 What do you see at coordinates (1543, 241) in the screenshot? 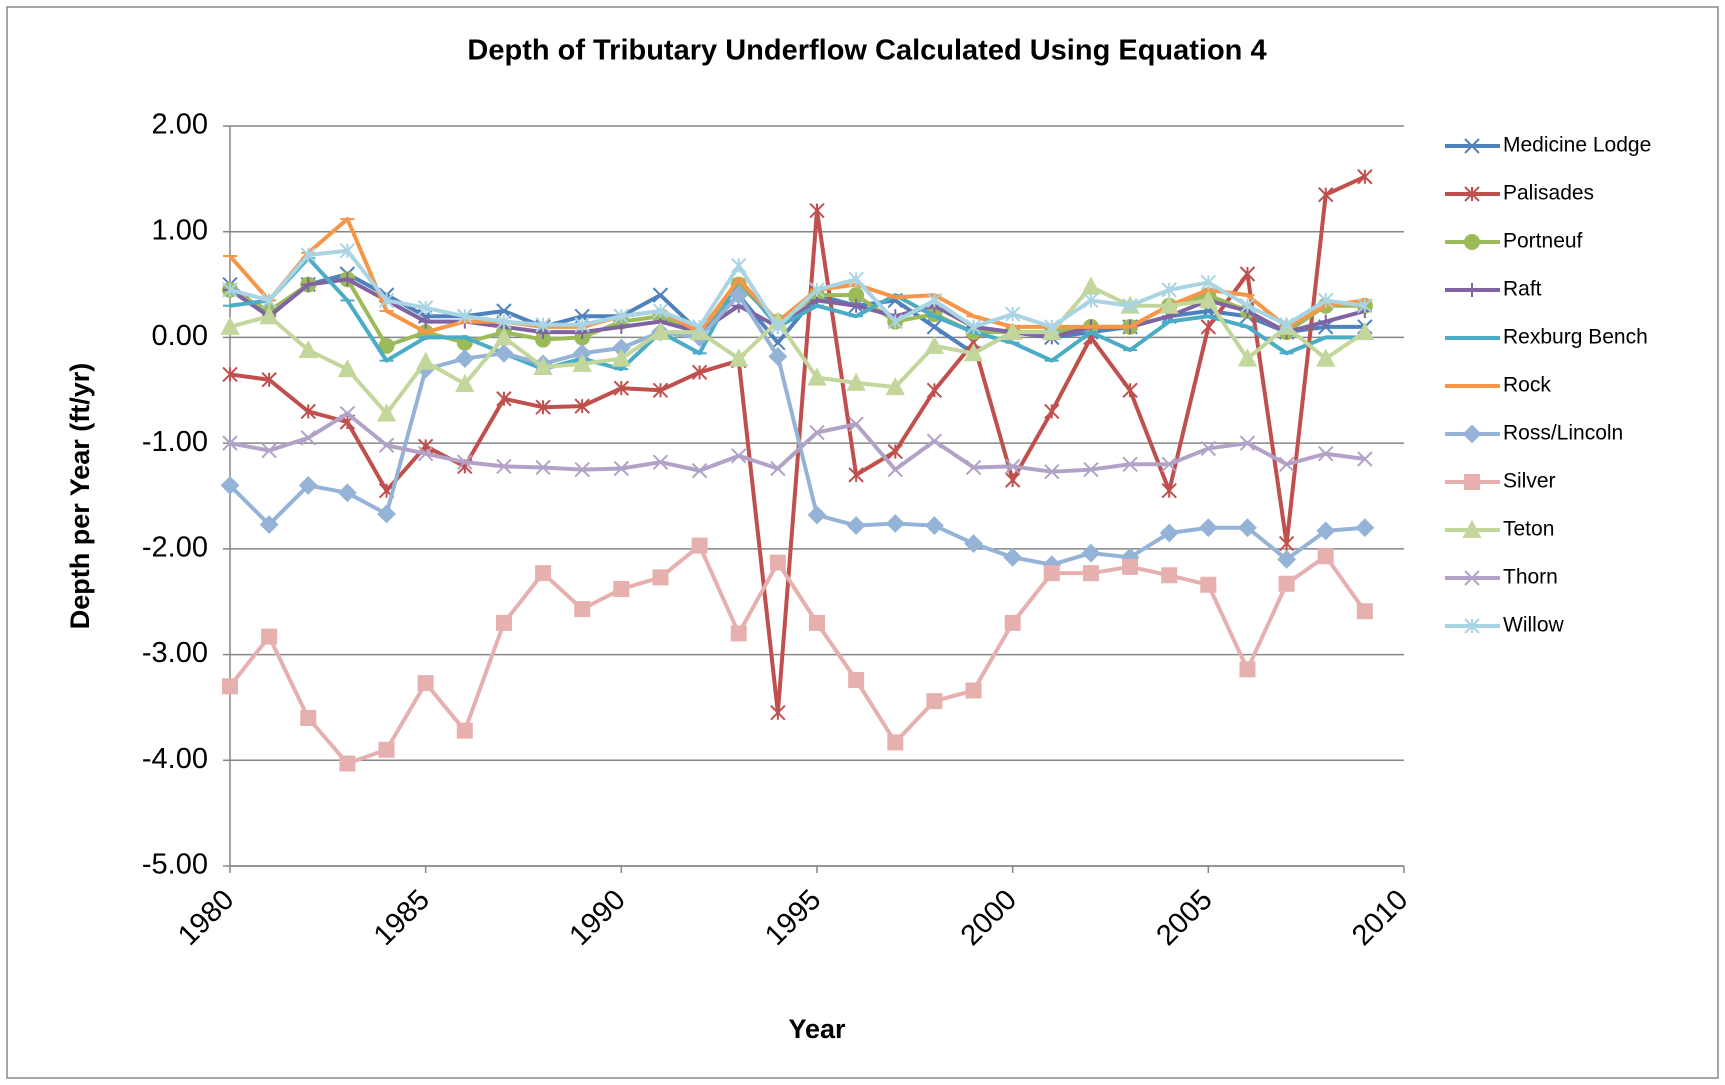
I see `legend-label: Portneuf` at bounding box center [1543, 241].